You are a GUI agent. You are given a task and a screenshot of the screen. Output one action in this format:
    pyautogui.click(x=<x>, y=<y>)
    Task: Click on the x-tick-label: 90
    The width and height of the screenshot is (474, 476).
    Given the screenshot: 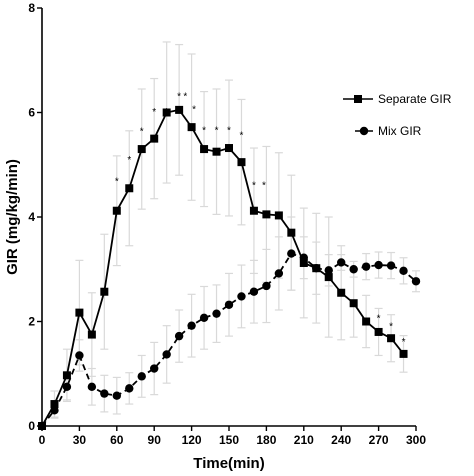 What is the action you would take?
    pyautogui.click(x=155, y=440)
    